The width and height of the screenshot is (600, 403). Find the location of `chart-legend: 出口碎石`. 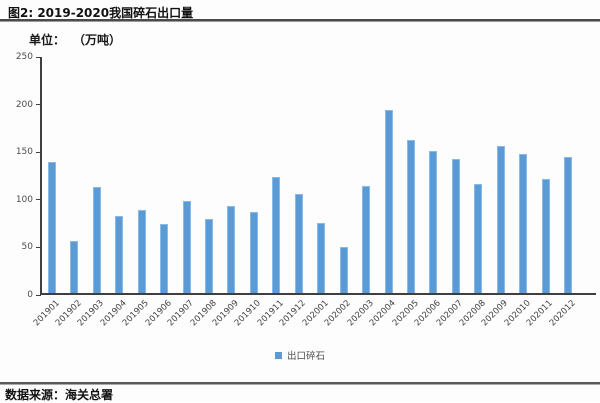

chart-legend: 出口碎石 is located at coordinates (300, 355).